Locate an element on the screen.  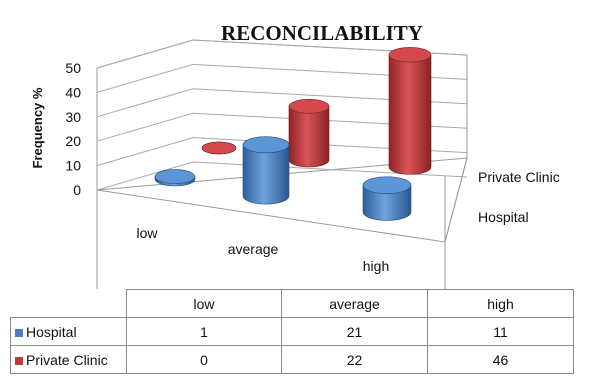
table-row-label-private-clinic: Private Clinic is located at coordinates (68, 359).